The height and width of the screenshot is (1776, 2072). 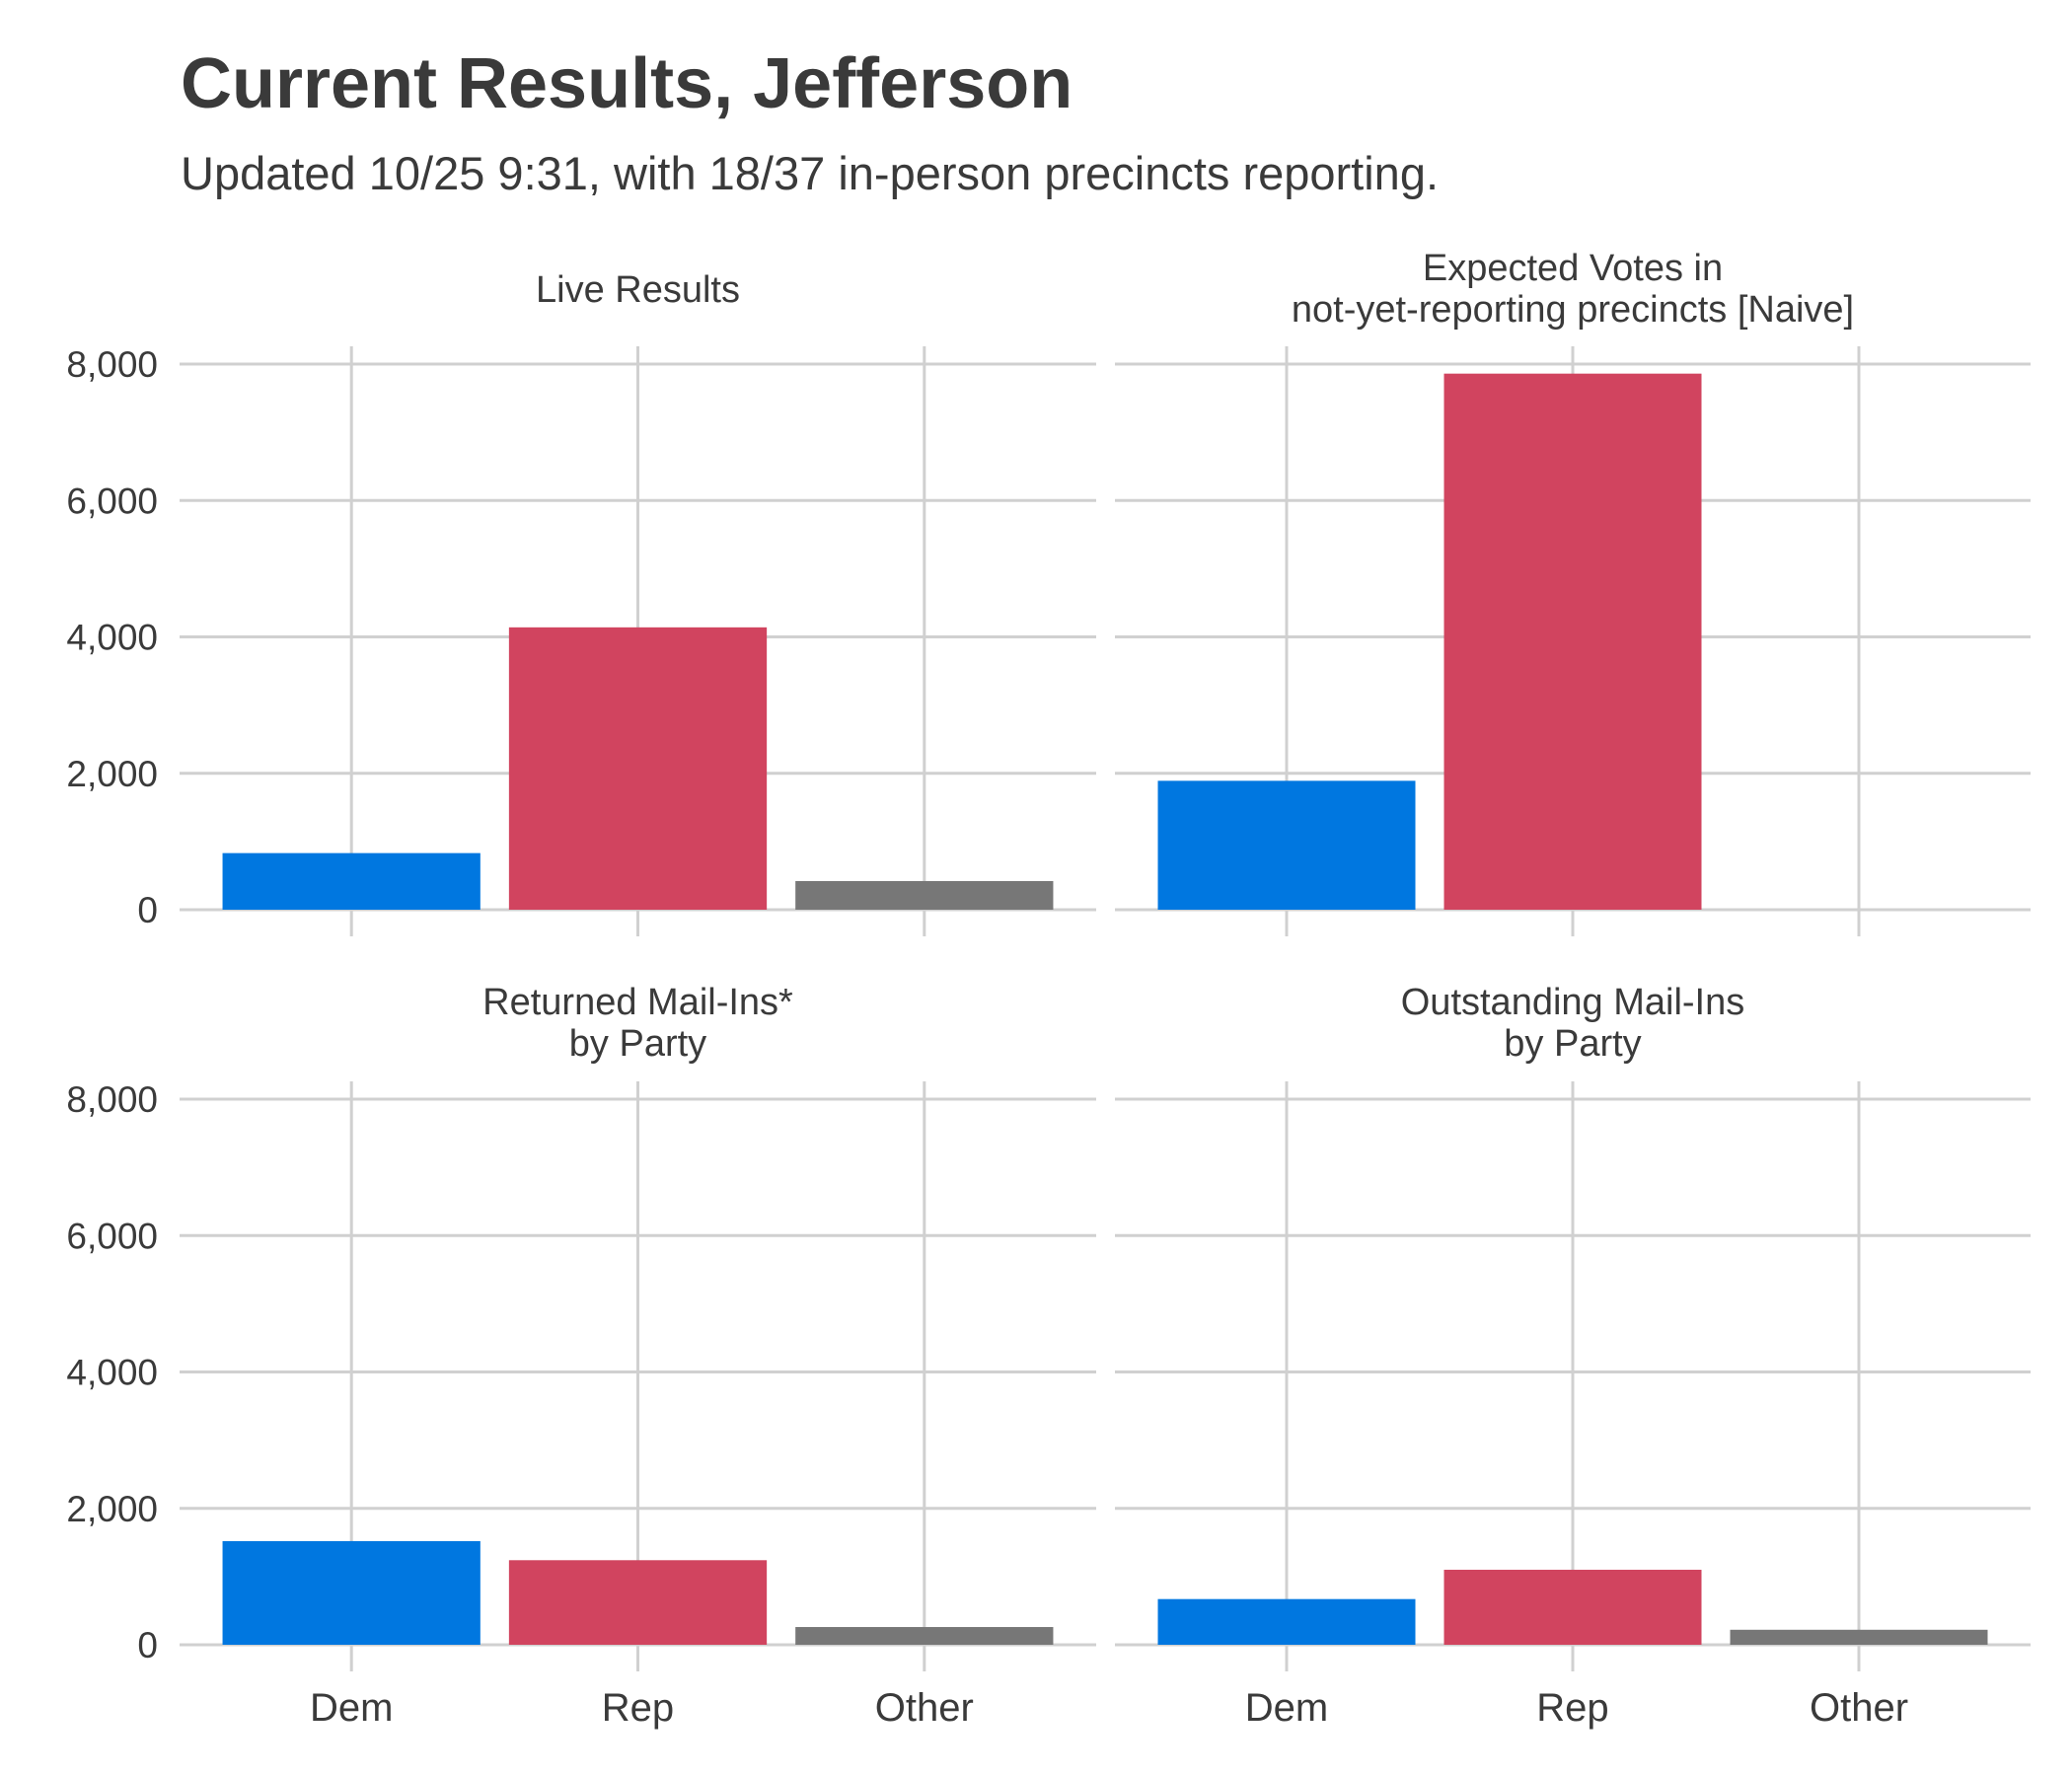 What do you see at coordinates (637, 1003) in the screenshot?
I see `facet-title: Returned Mail-Ins*` at bounding box center [637, 1003].